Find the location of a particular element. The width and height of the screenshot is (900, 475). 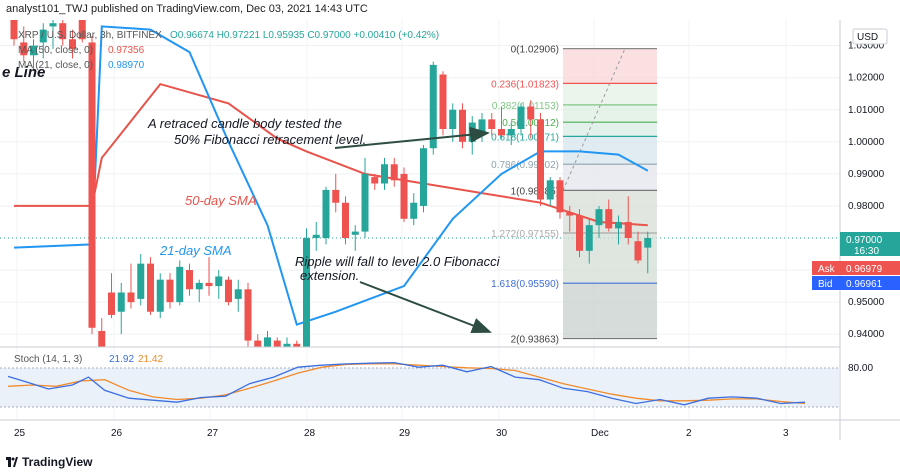

x-tick-label: 26 is located at coordinates (117, 433).